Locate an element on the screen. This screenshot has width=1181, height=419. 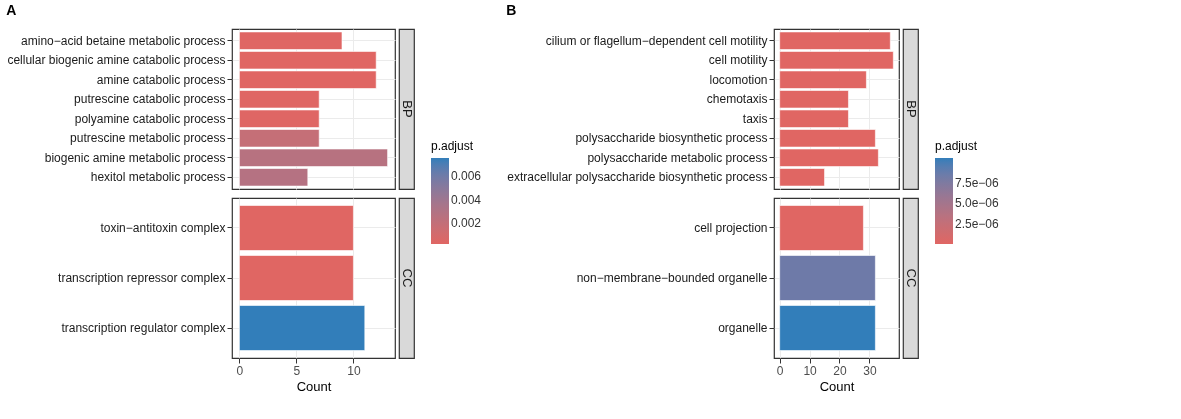
y-tick-label: transcription repressor complex is located at coordinates (142, 278).